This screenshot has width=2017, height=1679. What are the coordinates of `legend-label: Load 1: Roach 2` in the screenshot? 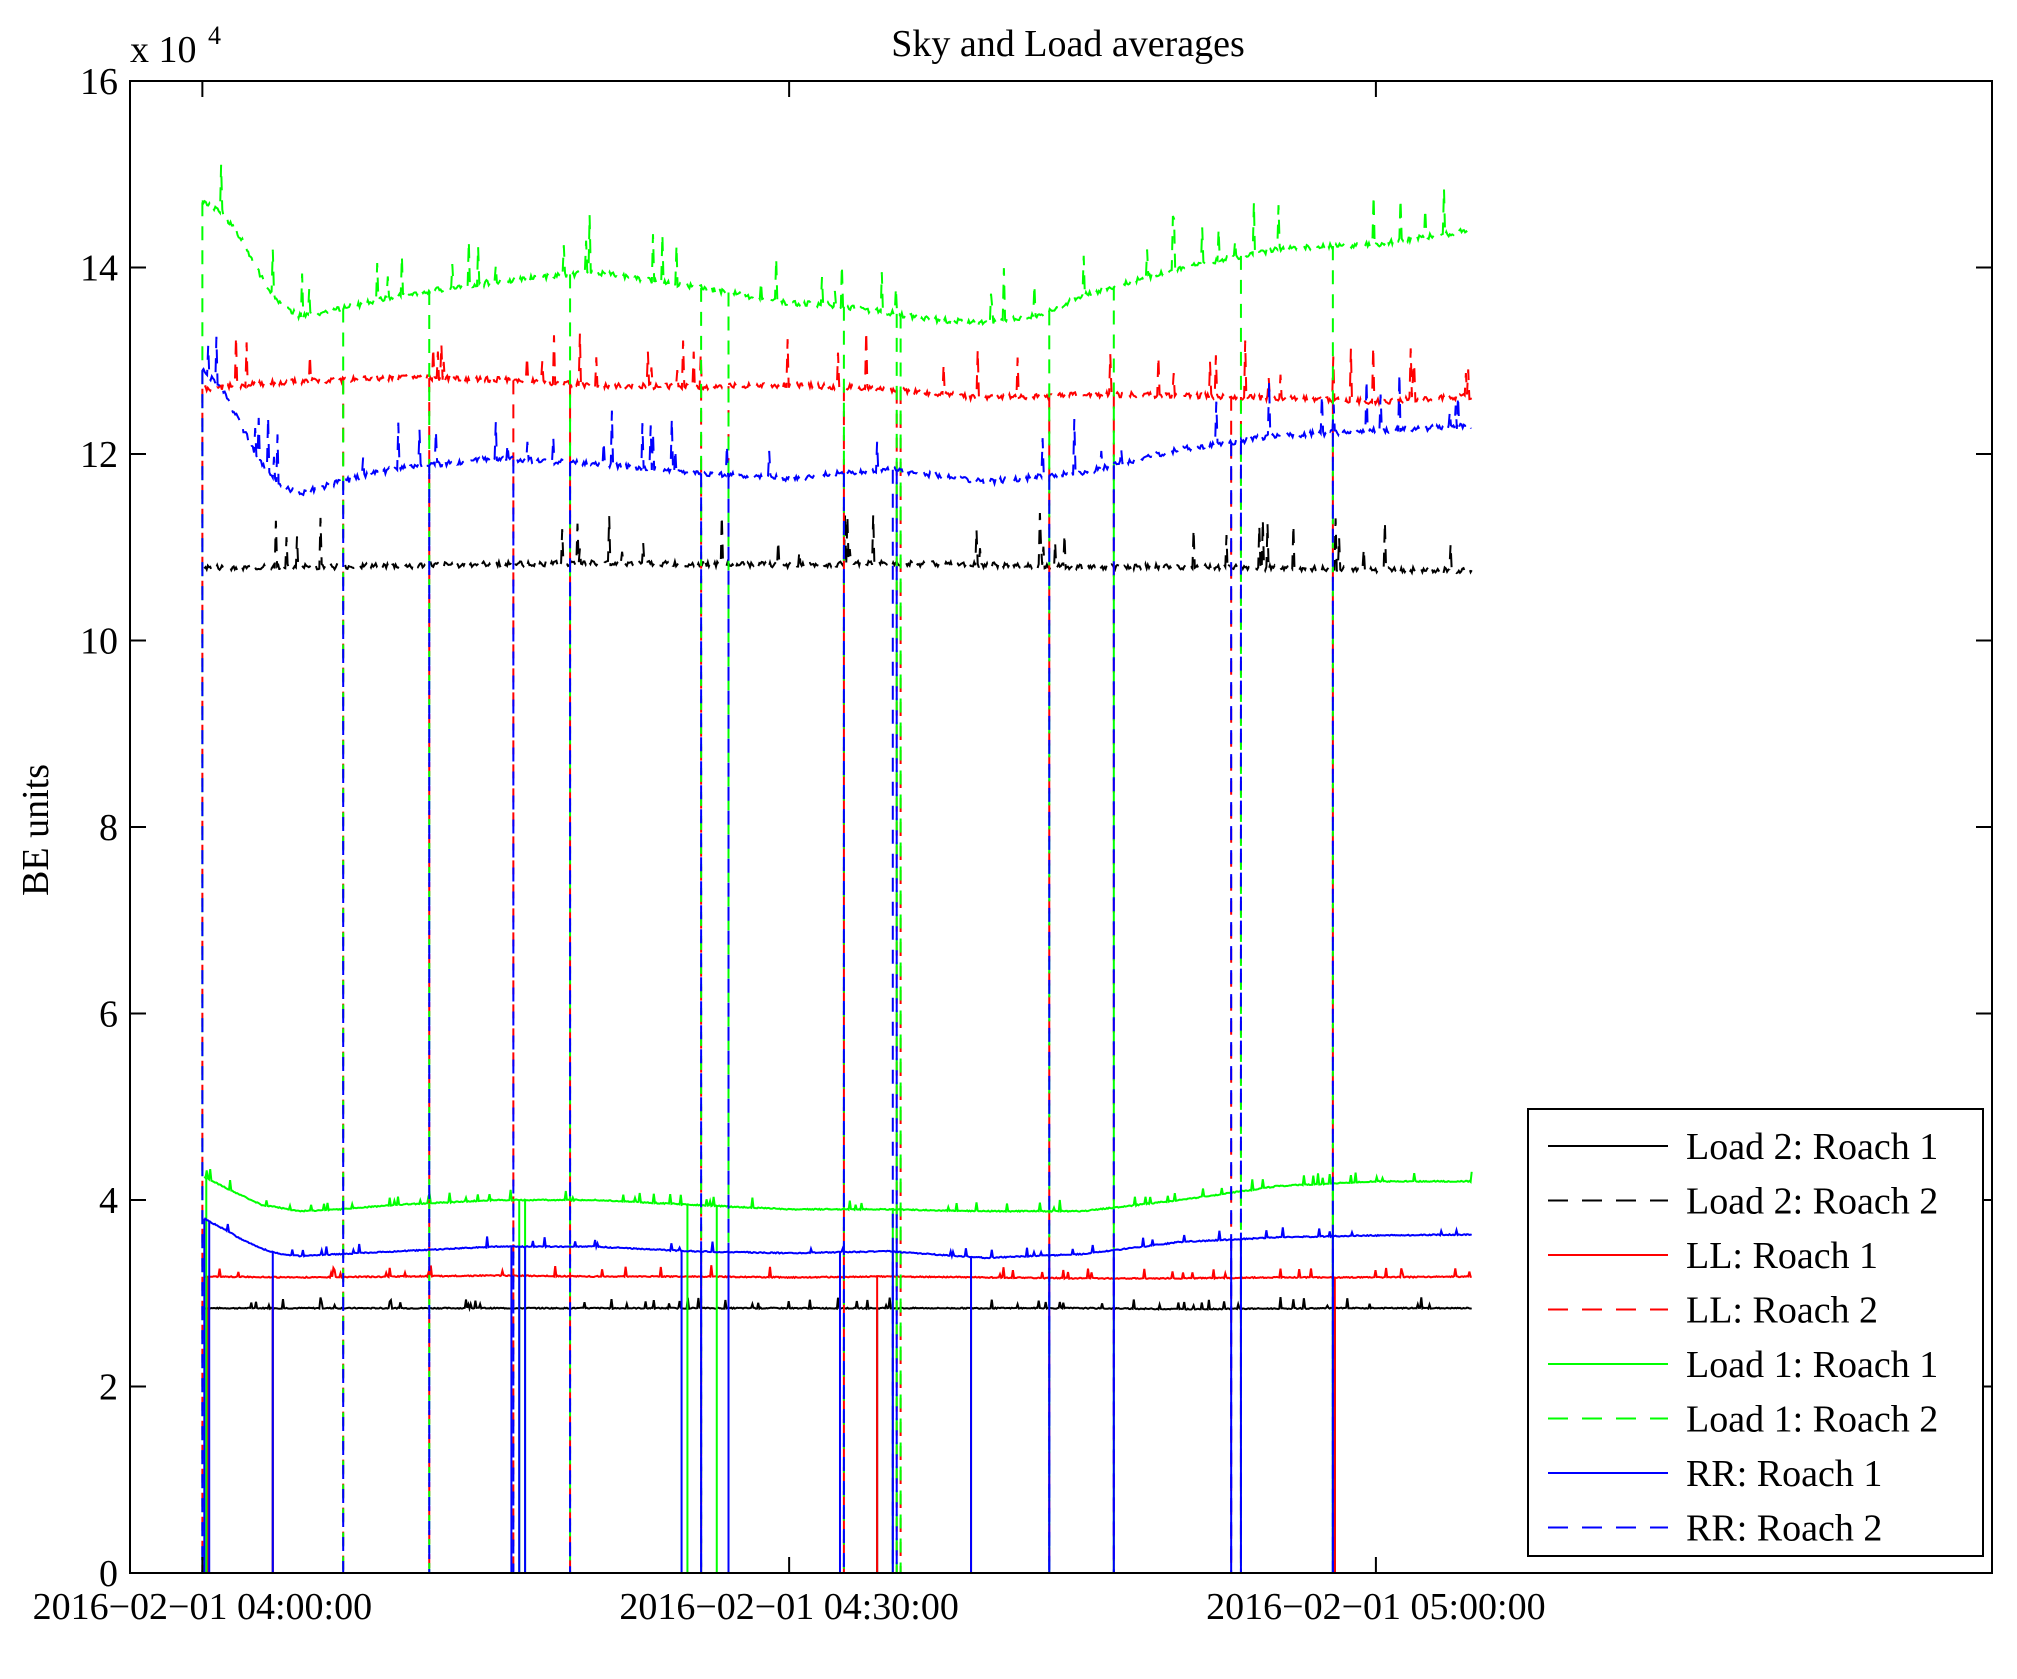 It's located at (1812, 1420).